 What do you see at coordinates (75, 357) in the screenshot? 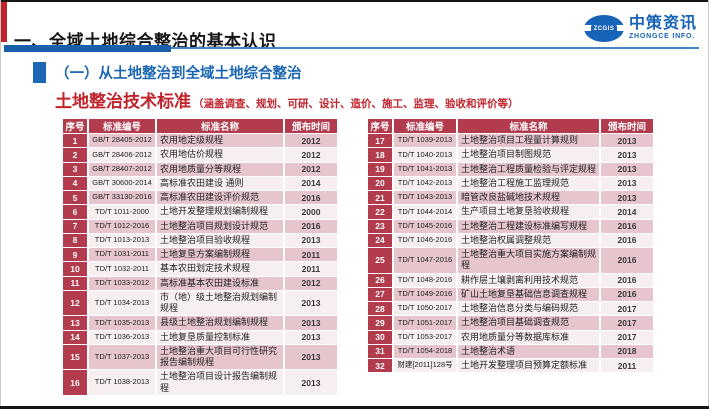
I see `row-number-cell: 15` at bounding box center [75, 357].